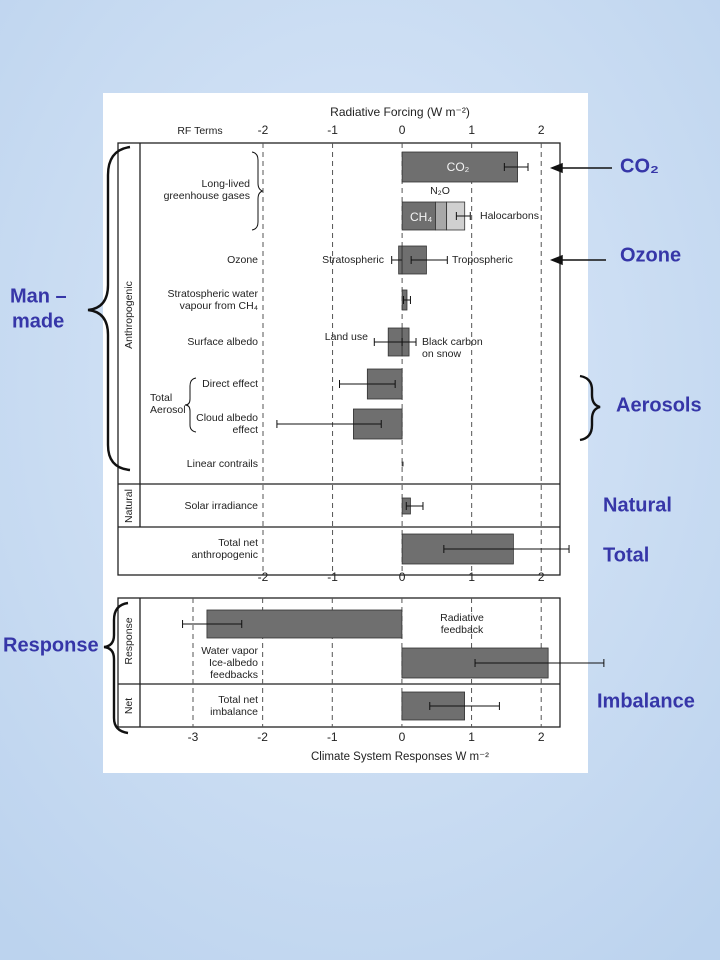 Image resolution: width=720 pixels, height=960 pixels. Describe the element at coordinates (234, 675) in the screenshot. I see `row-label: feedbacks` at that location.